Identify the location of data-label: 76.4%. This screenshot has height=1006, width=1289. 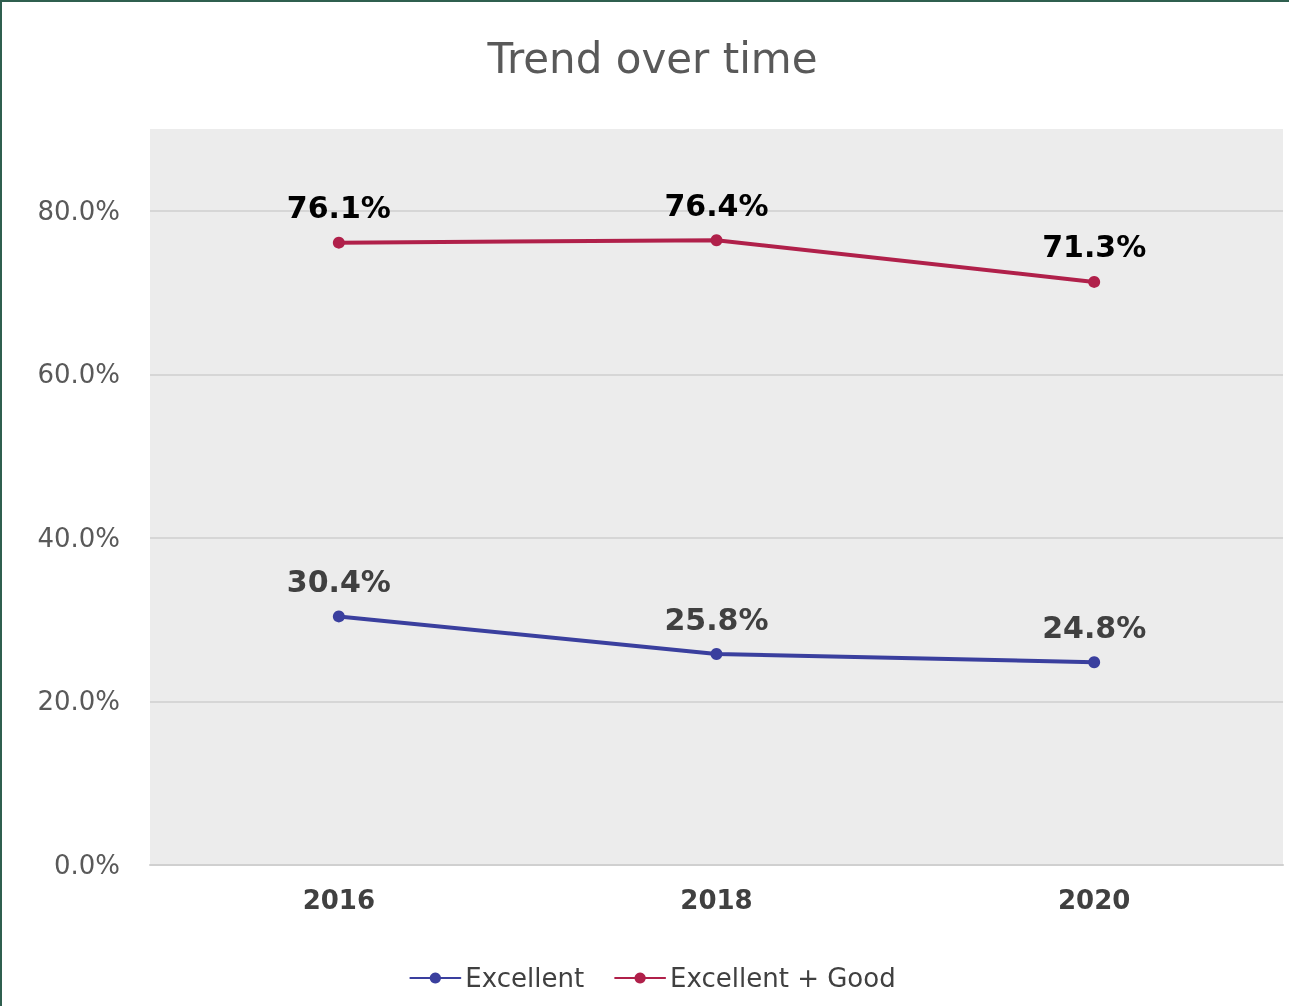
(716, 205).